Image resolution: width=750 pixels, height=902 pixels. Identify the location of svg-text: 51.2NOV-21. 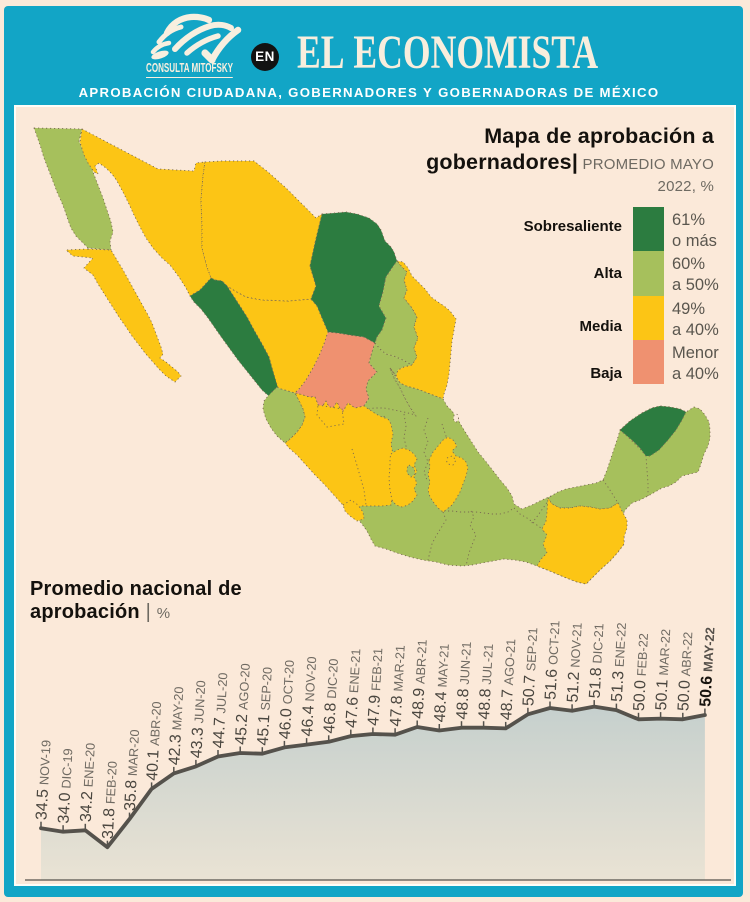
(575, 662).